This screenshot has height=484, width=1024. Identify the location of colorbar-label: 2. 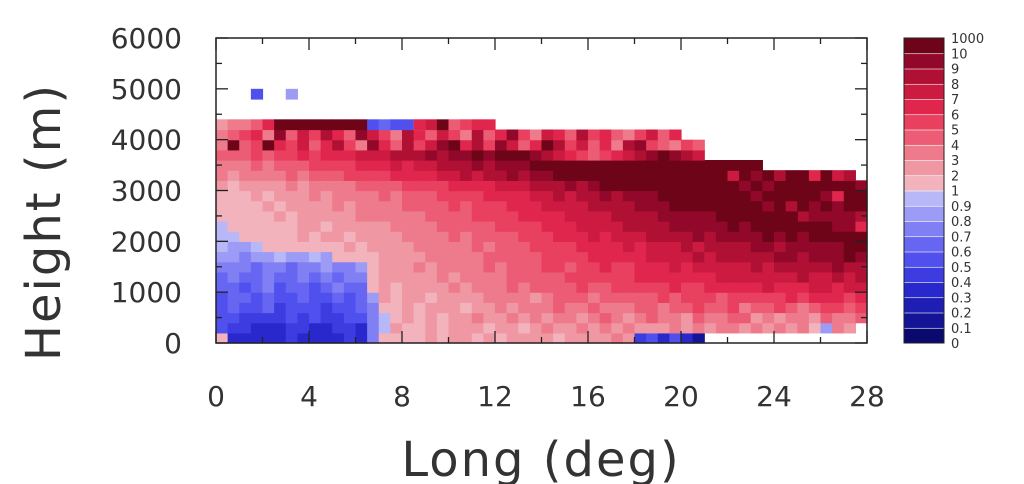
(955, 176).